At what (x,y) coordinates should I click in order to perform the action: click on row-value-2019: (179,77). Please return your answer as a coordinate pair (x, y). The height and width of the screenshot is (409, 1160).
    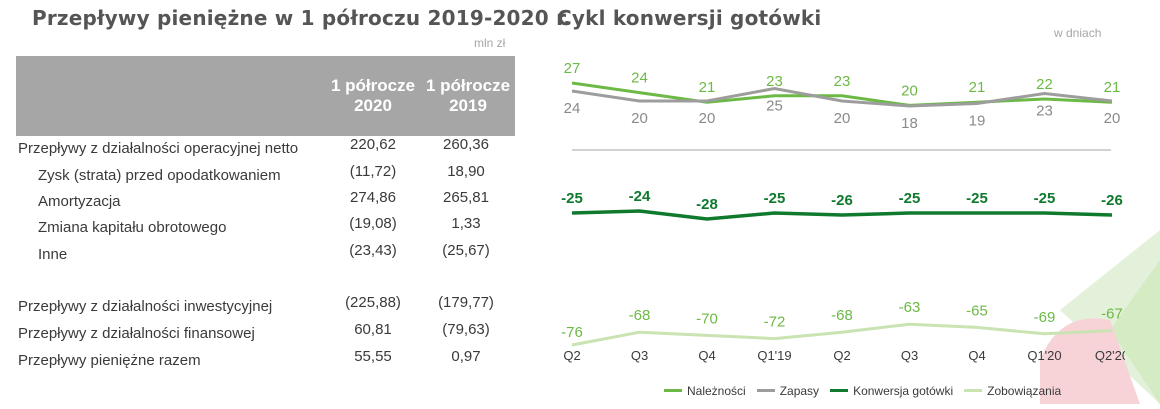
    Looking at the image, I should click on (466, 302).